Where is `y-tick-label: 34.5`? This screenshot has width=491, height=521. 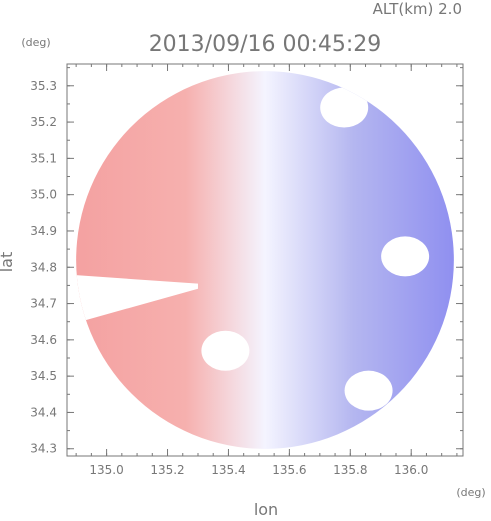
y-tick-label: 34.5 is located at coordinates (43, 376).